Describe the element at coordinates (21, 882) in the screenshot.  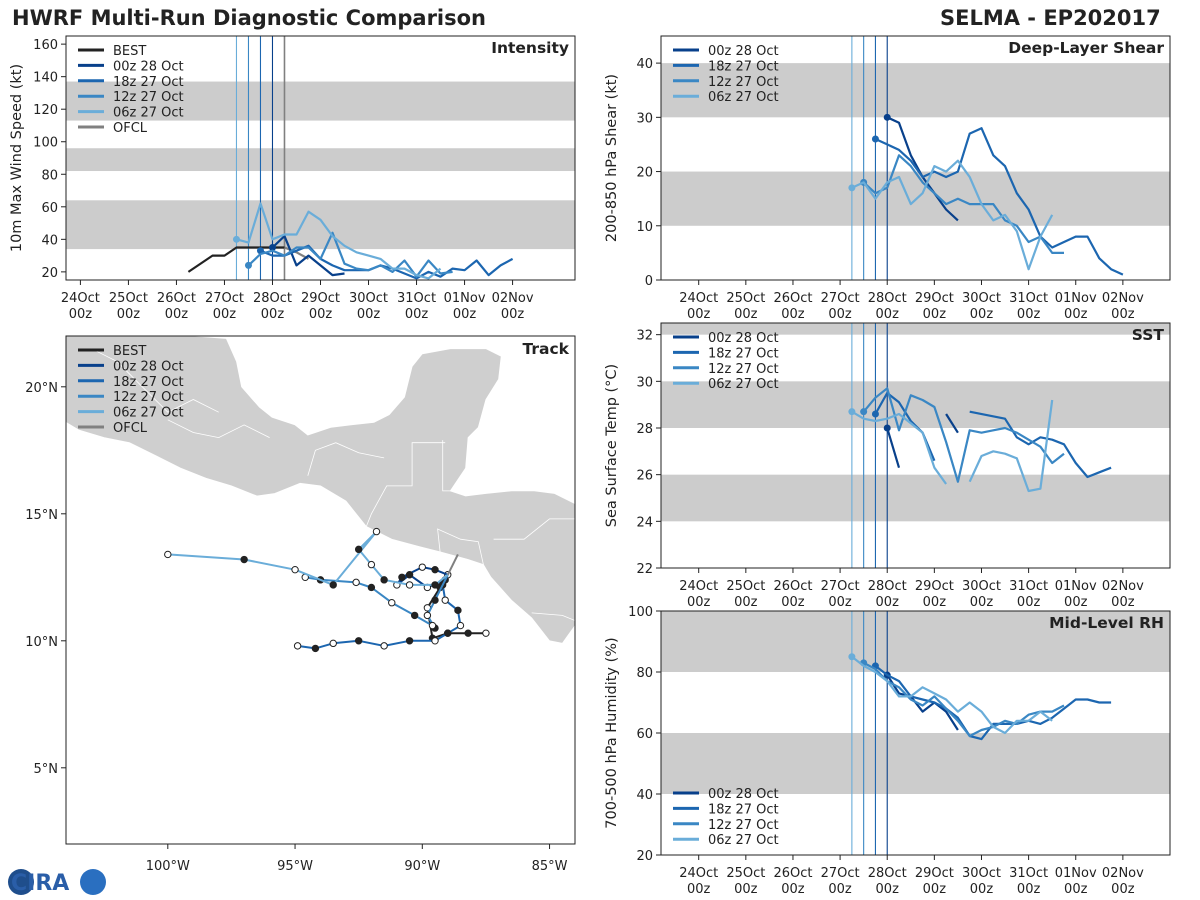
I see `logo-globe-left` at that location.